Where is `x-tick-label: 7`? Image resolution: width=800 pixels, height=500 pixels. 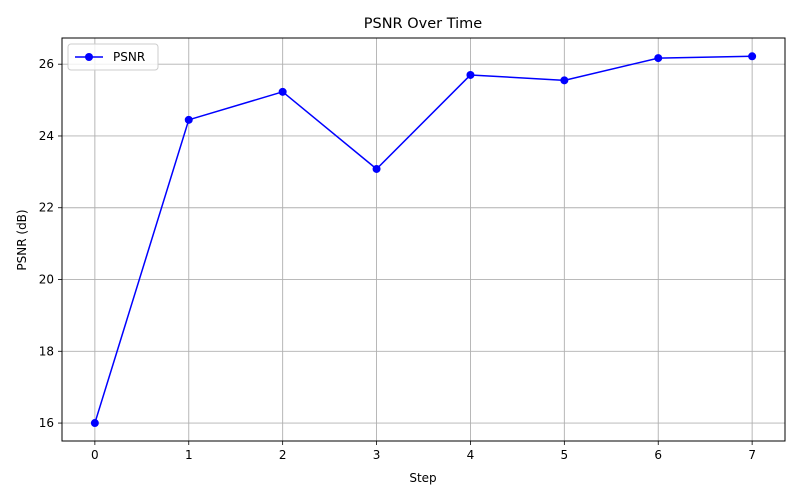 x-tick-label: 7 is located at coordinates (752, 455).